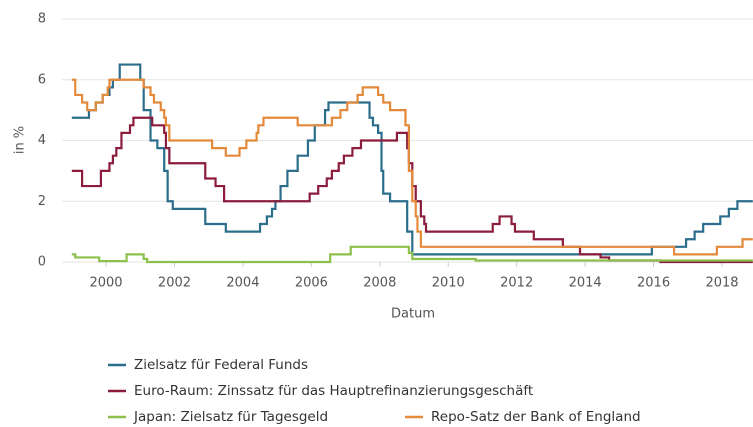  Describe the element at coordinates (653, 283) in the screenshot. I see `x-tick-label: 2016` at that location.